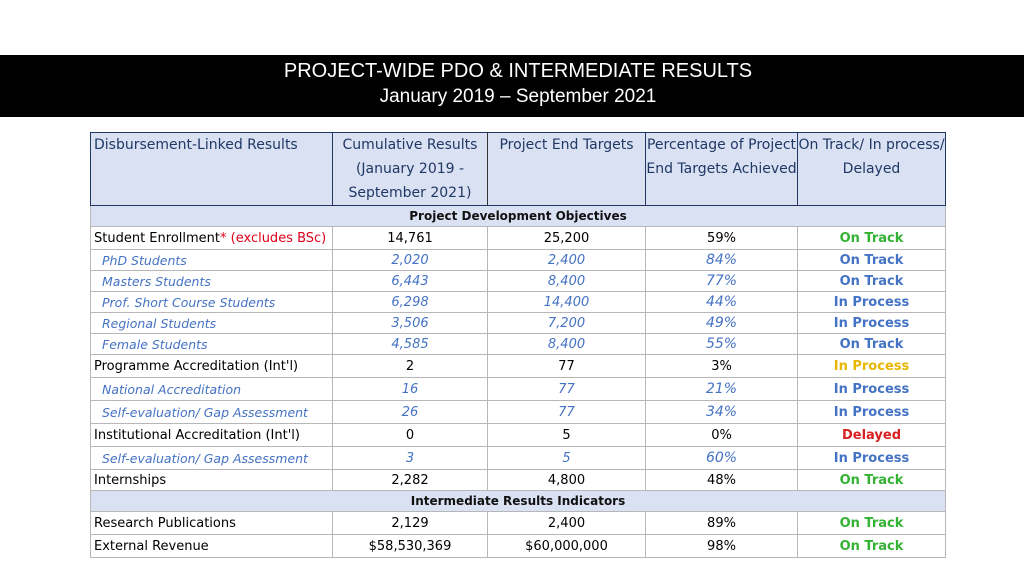  What do you see at coordinates (566, 480) in the screenshot?
I see `target-cell: 4,800` at bounding box center [566, 480].